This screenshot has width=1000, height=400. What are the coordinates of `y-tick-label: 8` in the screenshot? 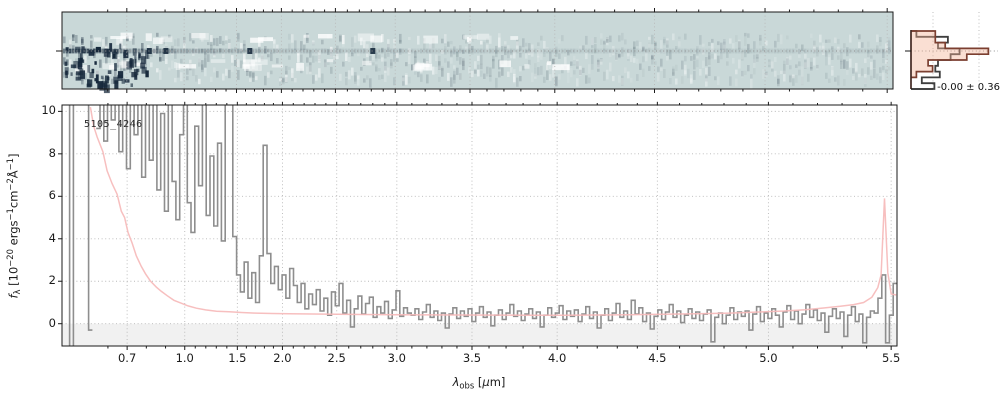 It's located at (52, 152).